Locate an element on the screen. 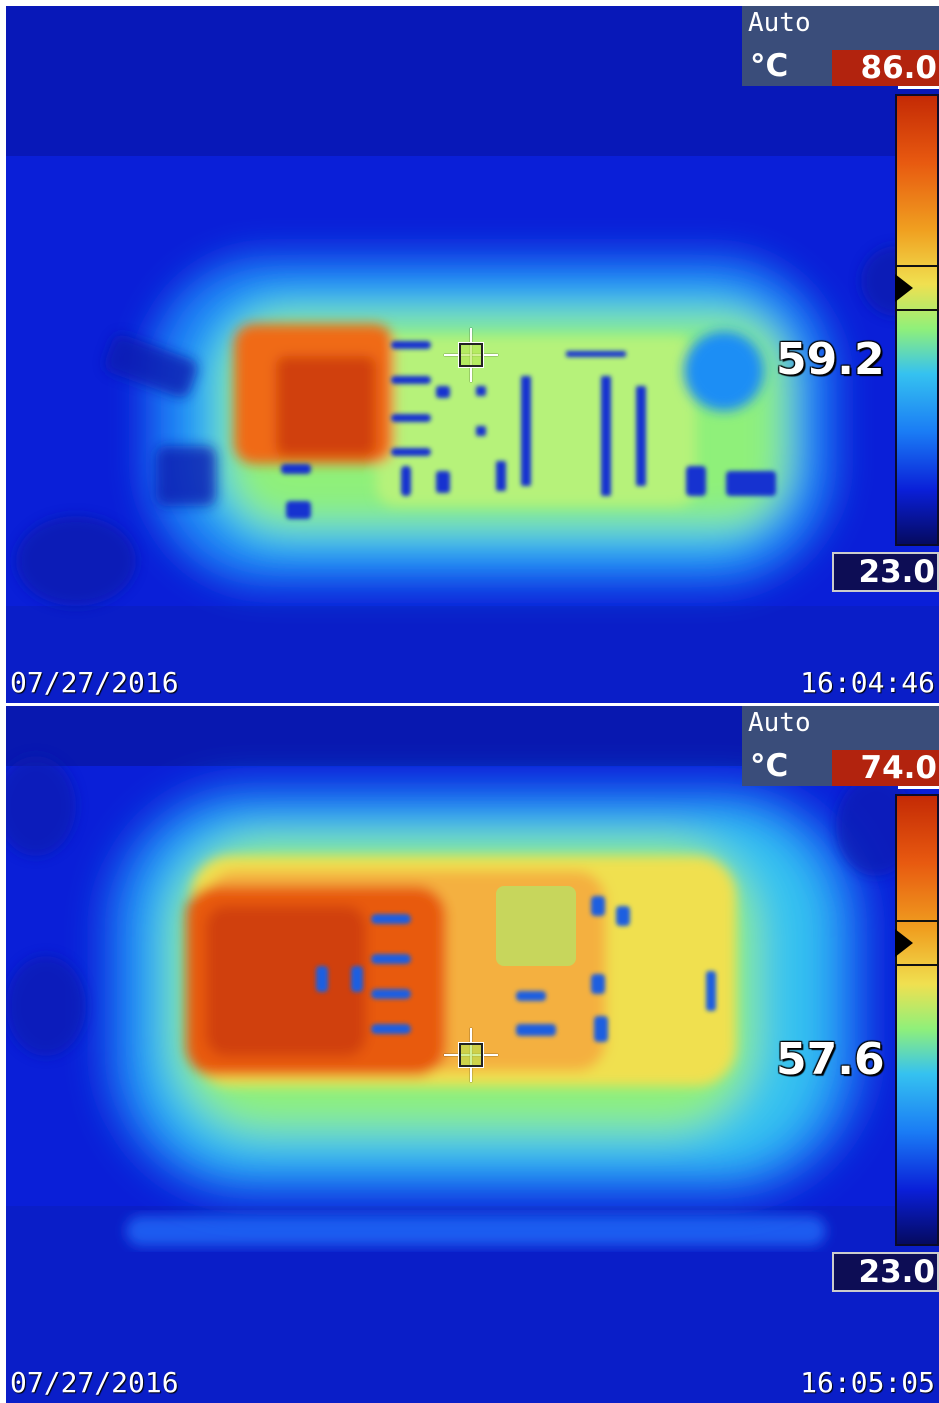 The width and height of the screenshot is (939, 1403). capture-time: 16:04:46 is located at coordinates (867, 682).